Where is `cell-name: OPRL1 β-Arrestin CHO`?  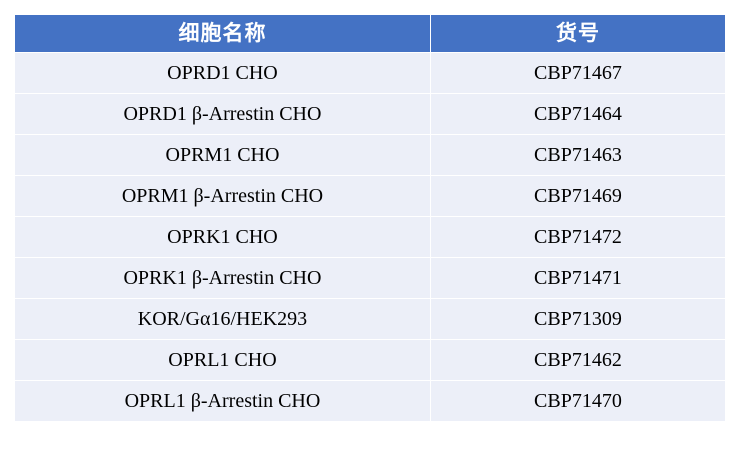
cell-name: OPRL1 β-Arrestin CHO is located at coordinates (222, 401).